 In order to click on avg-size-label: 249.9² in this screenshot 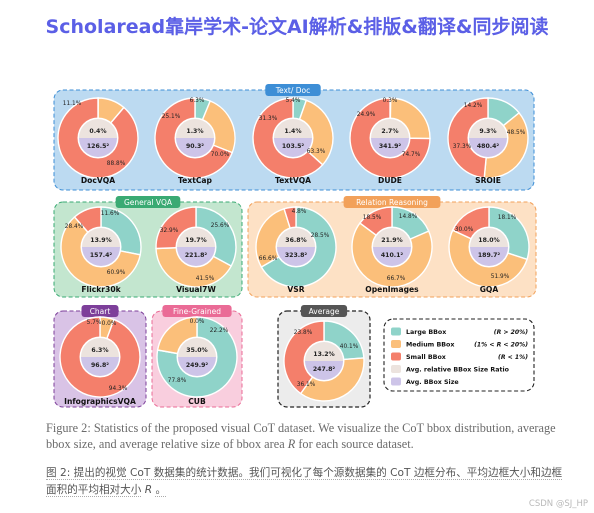, I will do `click(197, 365)`.